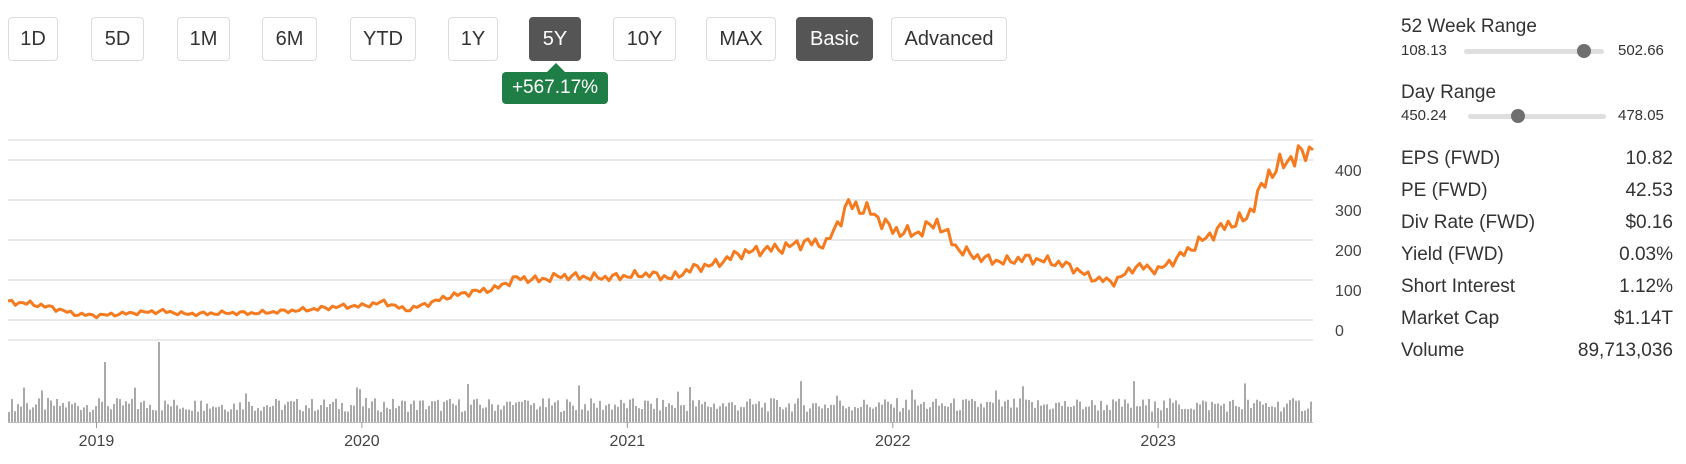 The image size is (1686, 464). Describe the element at coordinates (556, 67) in the screenshot. I see `change-badge-pointer` at that location.